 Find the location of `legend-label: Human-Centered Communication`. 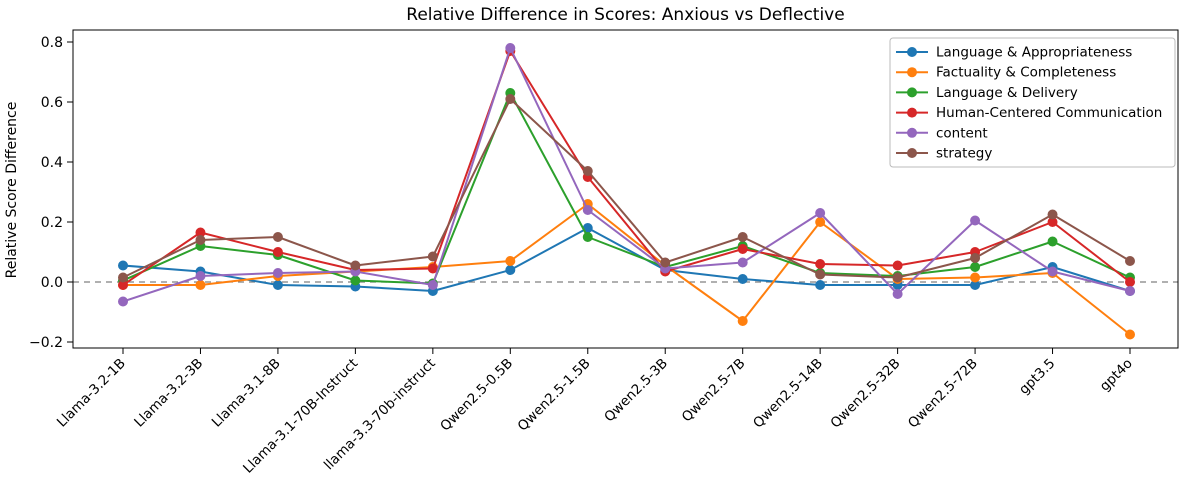

legend-label: Human-Centered Communication is located at coordinates (1049, 113).